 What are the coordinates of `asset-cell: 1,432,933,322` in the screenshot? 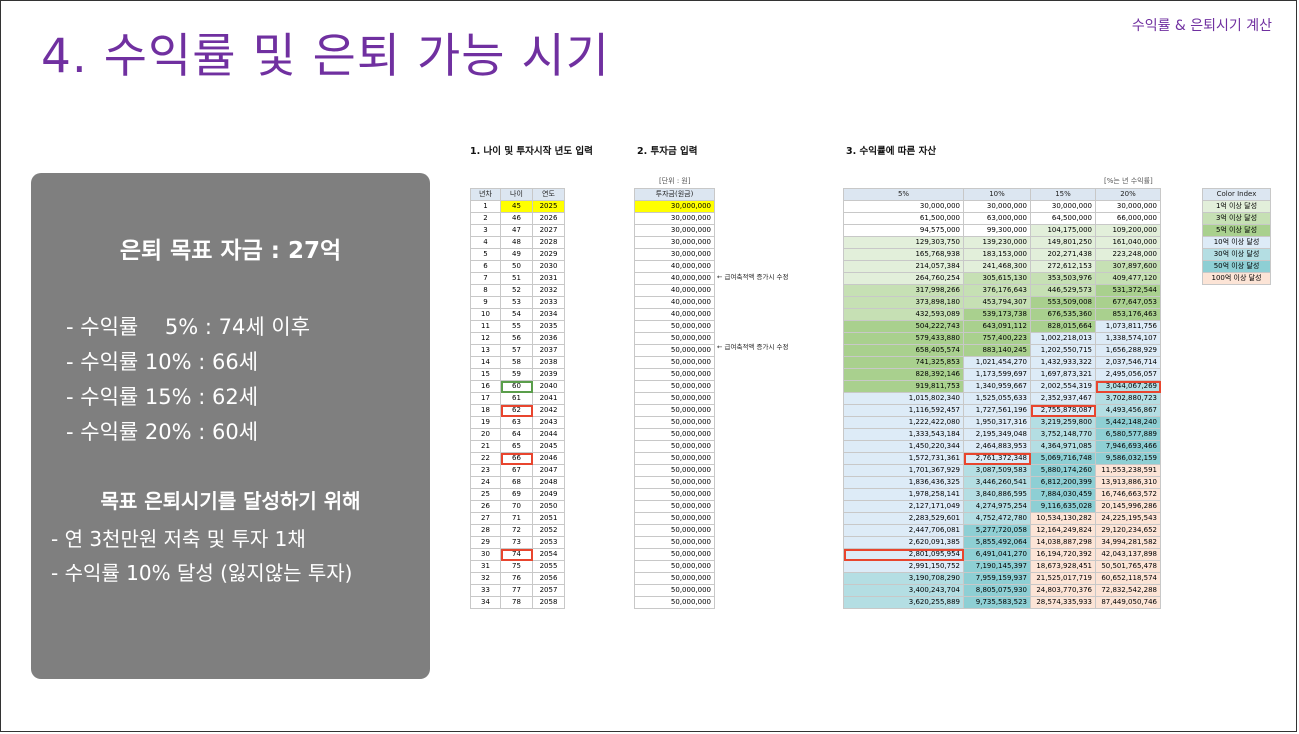 It's located at (1063, 362).